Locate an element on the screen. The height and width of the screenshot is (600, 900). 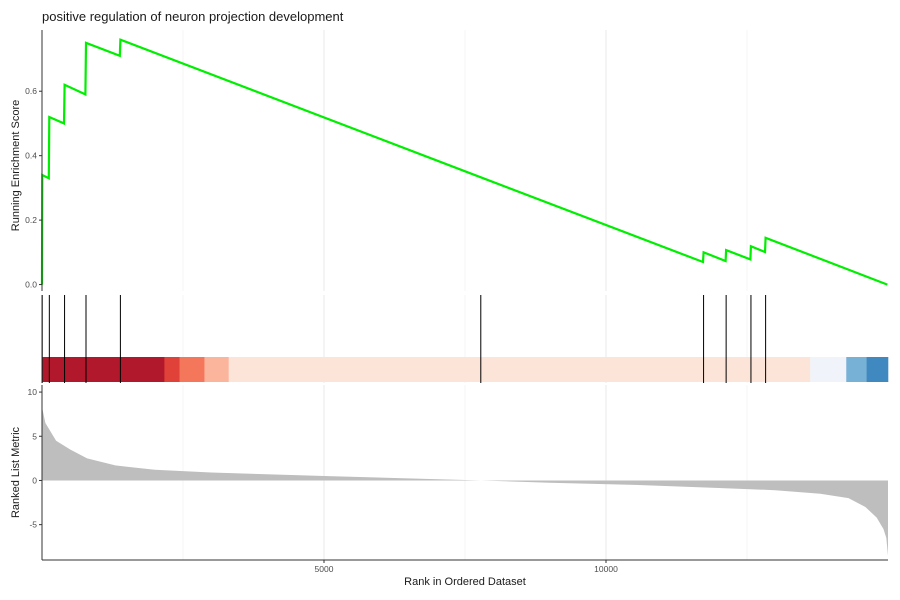
y-tick-label: 0.2 is located at coordinates (31, 220).